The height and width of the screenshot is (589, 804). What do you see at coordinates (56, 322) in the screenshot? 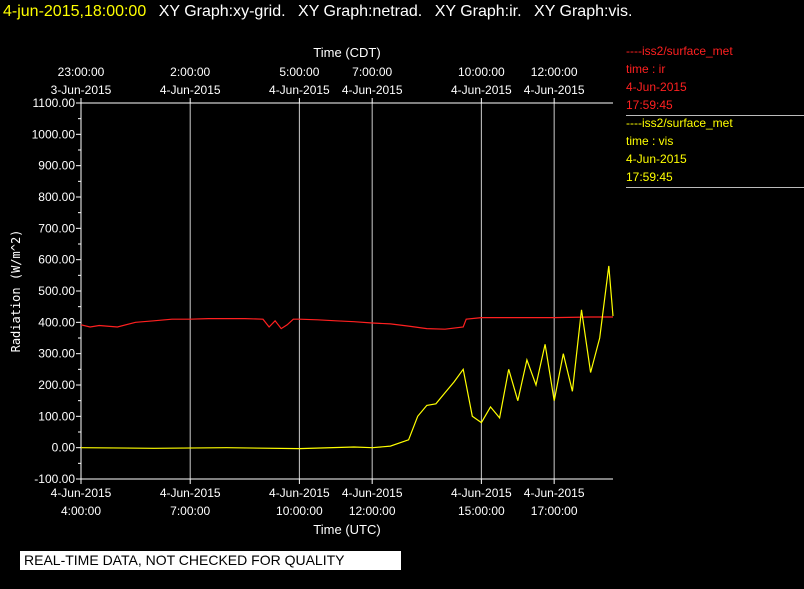
I see `y-tick-label: 400.00` at bounding box center [56, 322].